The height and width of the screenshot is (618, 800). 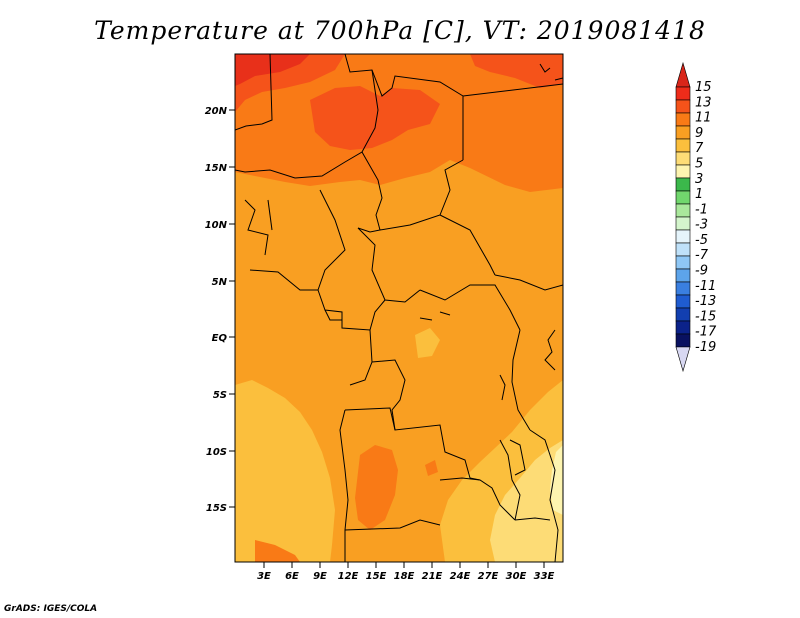 I want to click on colorbar-label: 5, so click(x=699, y=163).